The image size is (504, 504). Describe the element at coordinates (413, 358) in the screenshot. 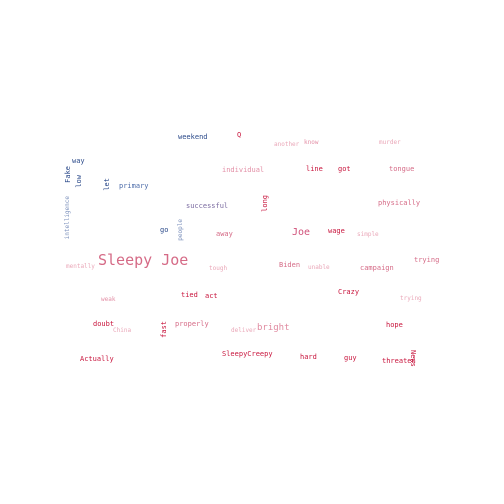

I see `word-news: News` at that location.